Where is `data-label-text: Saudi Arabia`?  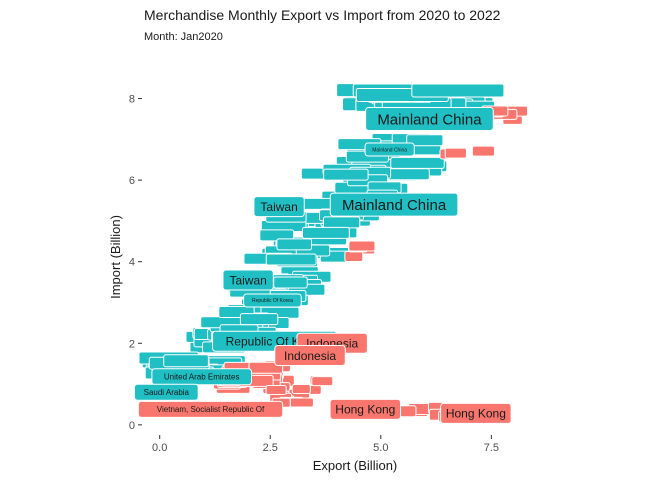 data-label-text: Saudi Arabia is located at coordinates (167, 392).